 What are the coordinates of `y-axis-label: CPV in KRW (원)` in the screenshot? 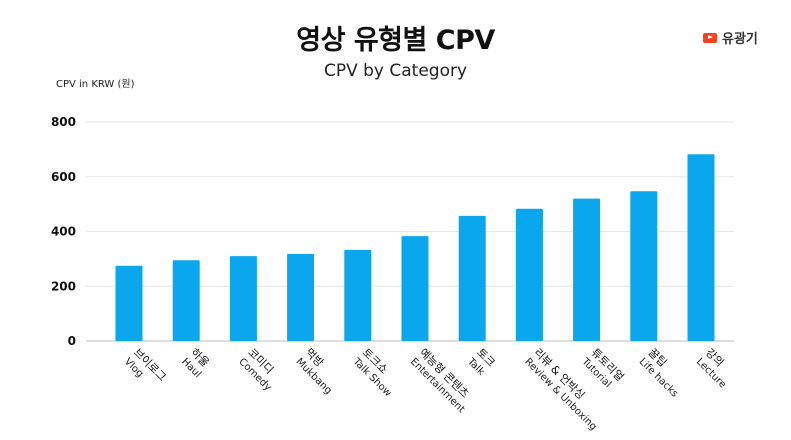 It's located at (95, 84).